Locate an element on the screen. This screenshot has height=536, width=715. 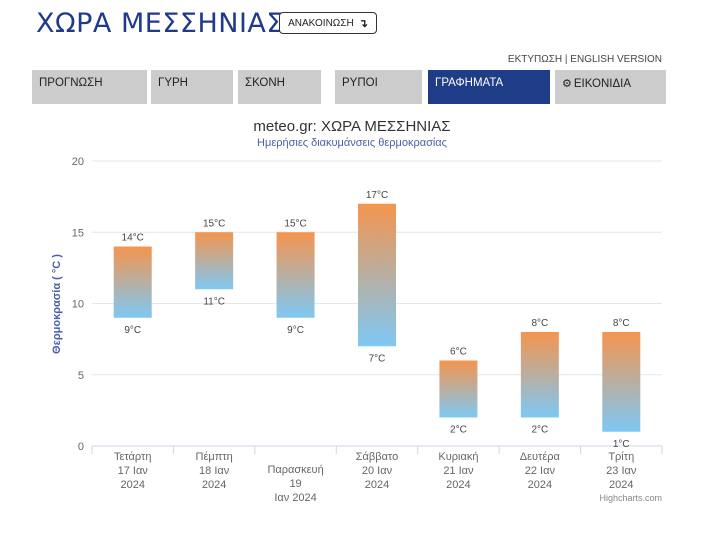
english-version-link: ENGLISH VERSION is located at coordinates (616, 59).